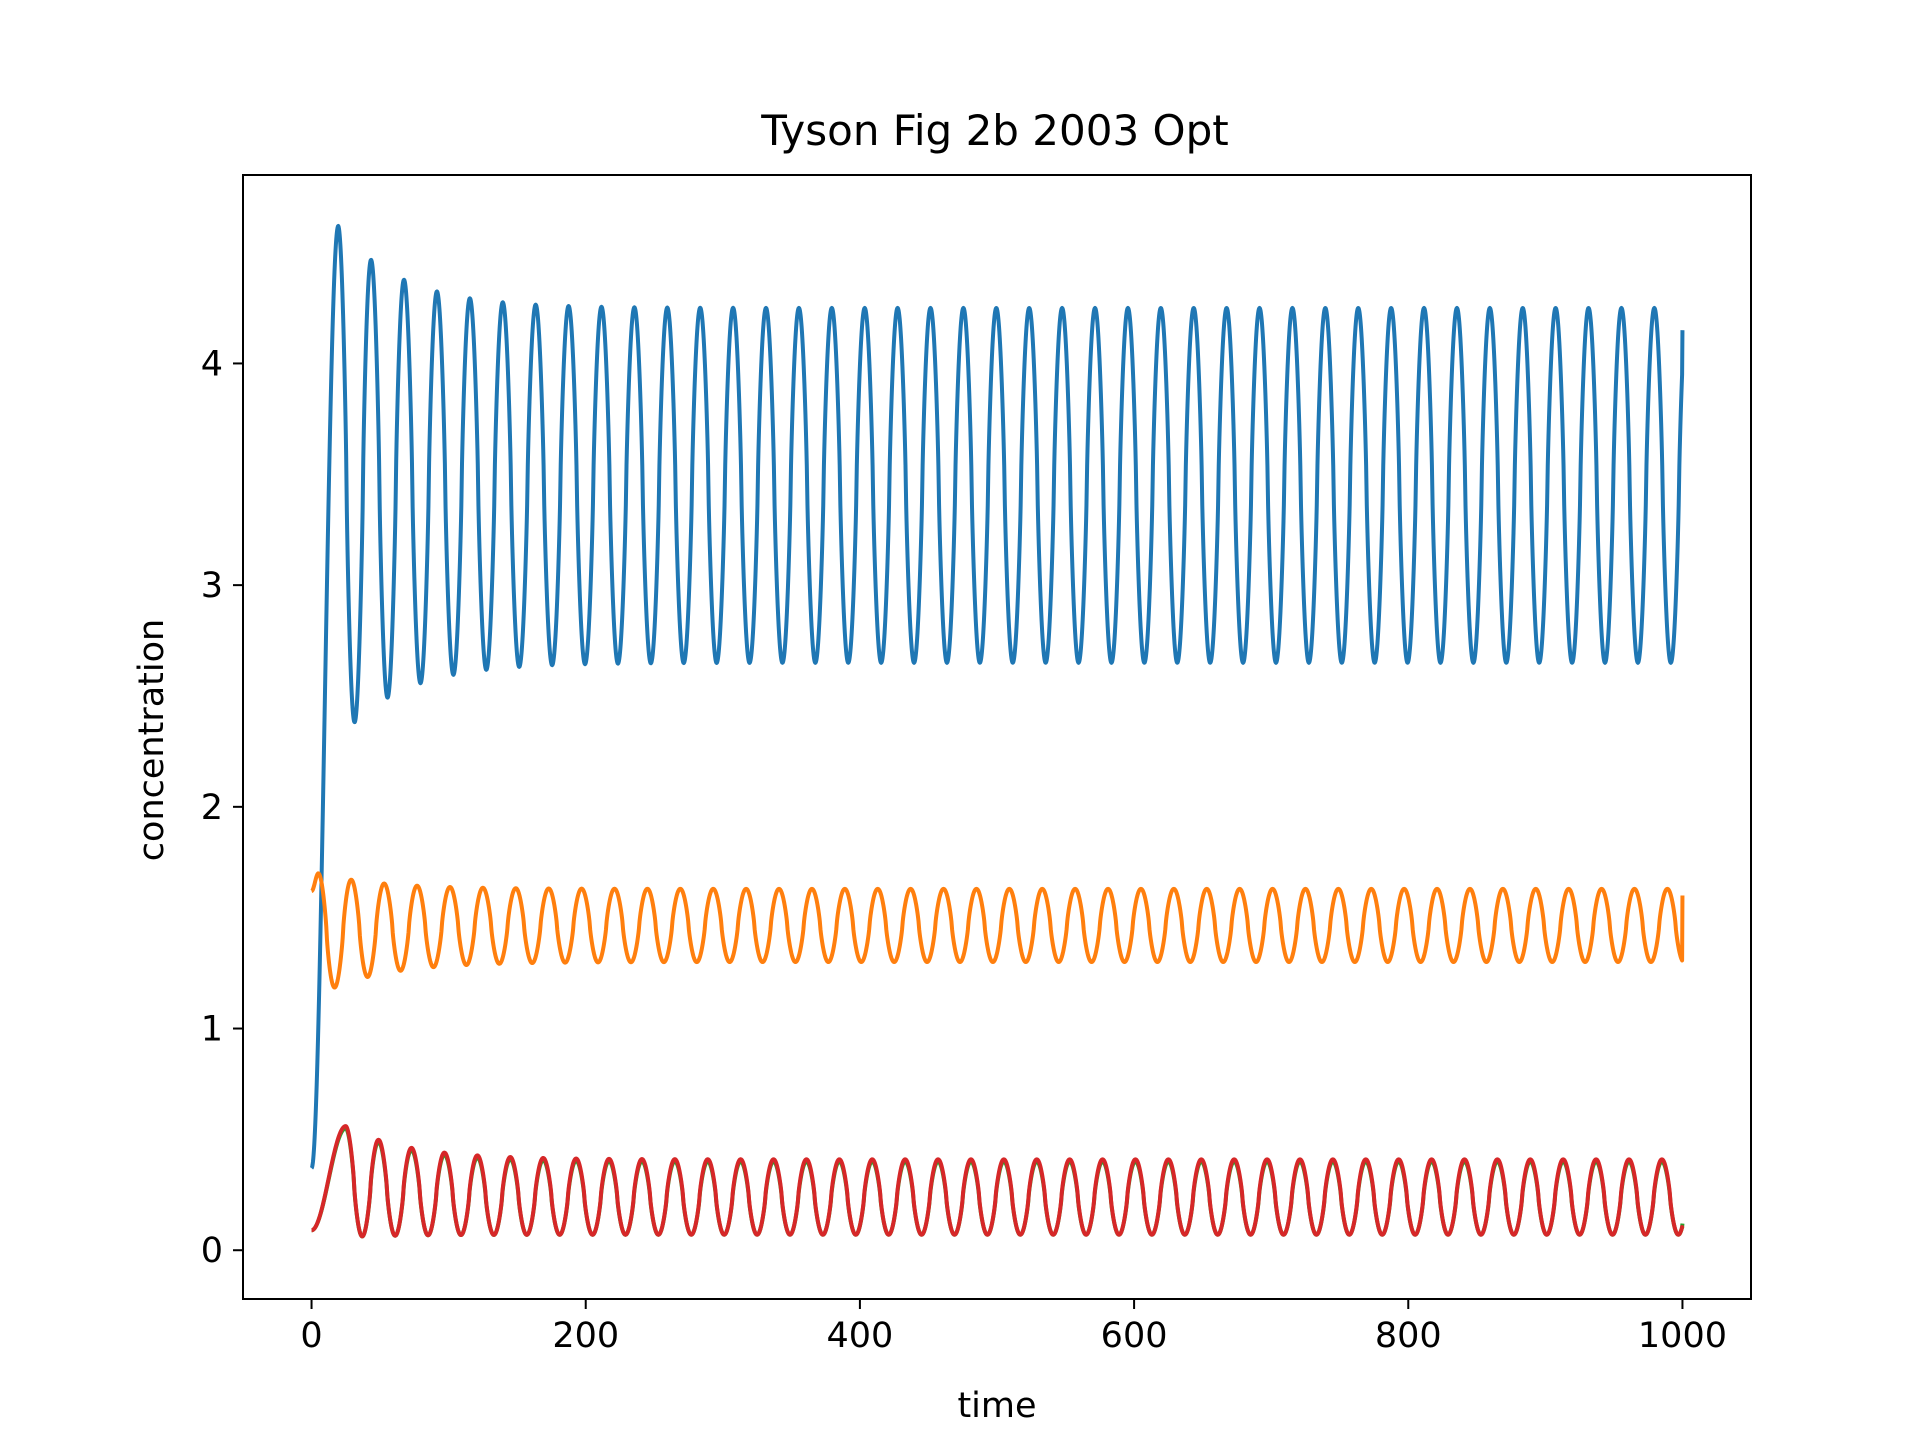  I want to click on y-tick-label: 0, so click(212, 1251).